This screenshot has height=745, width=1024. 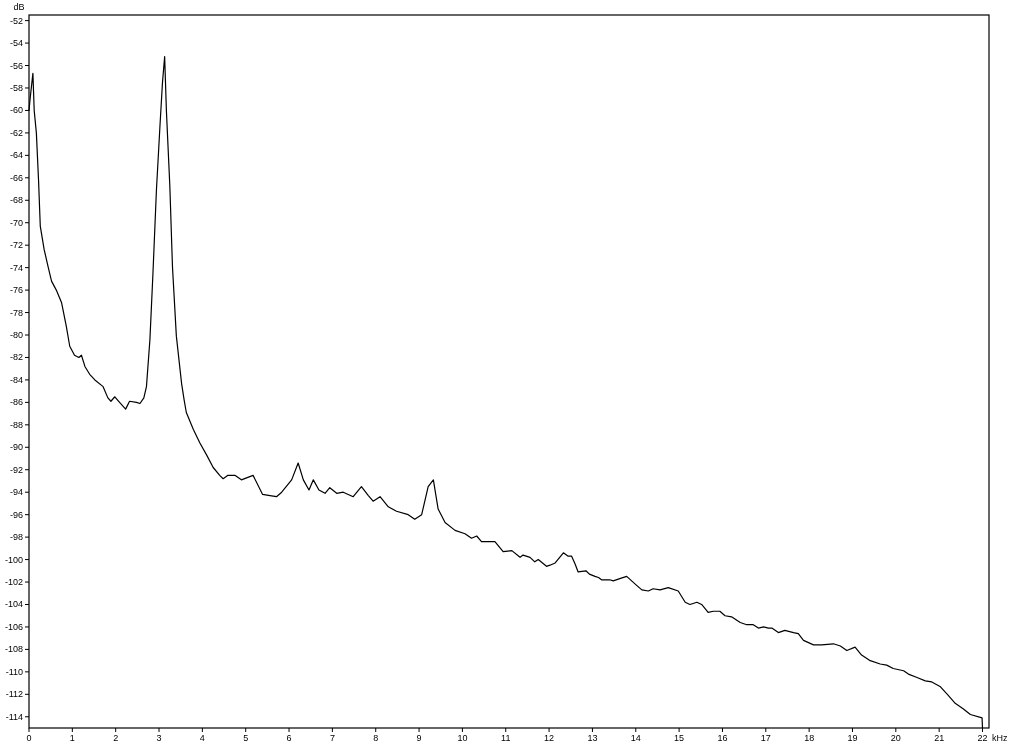 What do you see at coordinates (19, 7) in the screenshot?
I see `y-axis-title: dB` at bounding box center [19, 7].